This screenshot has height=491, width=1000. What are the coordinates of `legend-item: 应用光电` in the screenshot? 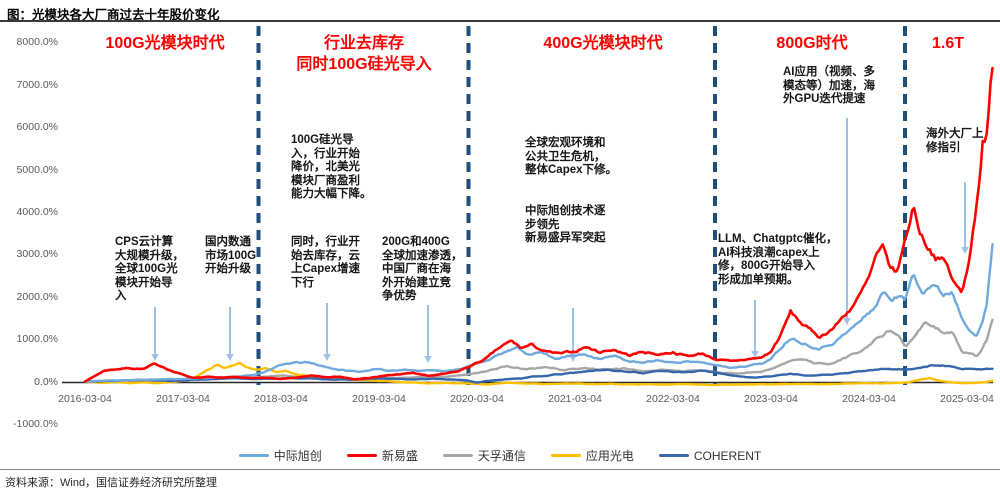 It's located at (592, 455).